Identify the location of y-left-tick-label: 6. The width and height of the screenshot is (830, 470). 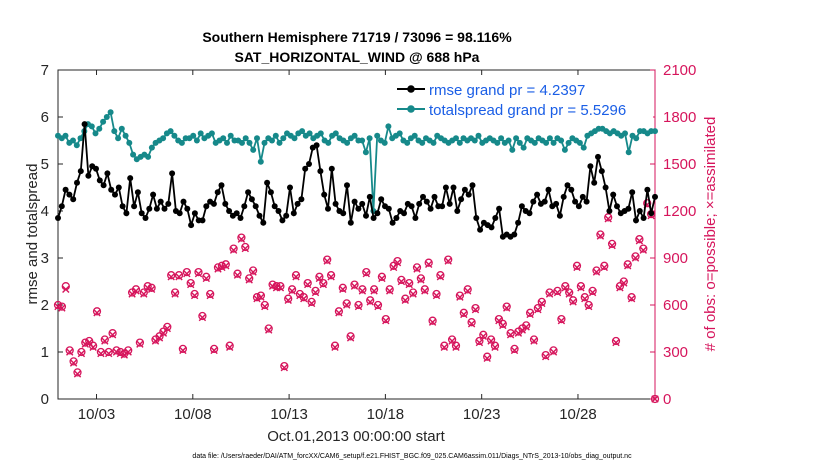
(45, 117).